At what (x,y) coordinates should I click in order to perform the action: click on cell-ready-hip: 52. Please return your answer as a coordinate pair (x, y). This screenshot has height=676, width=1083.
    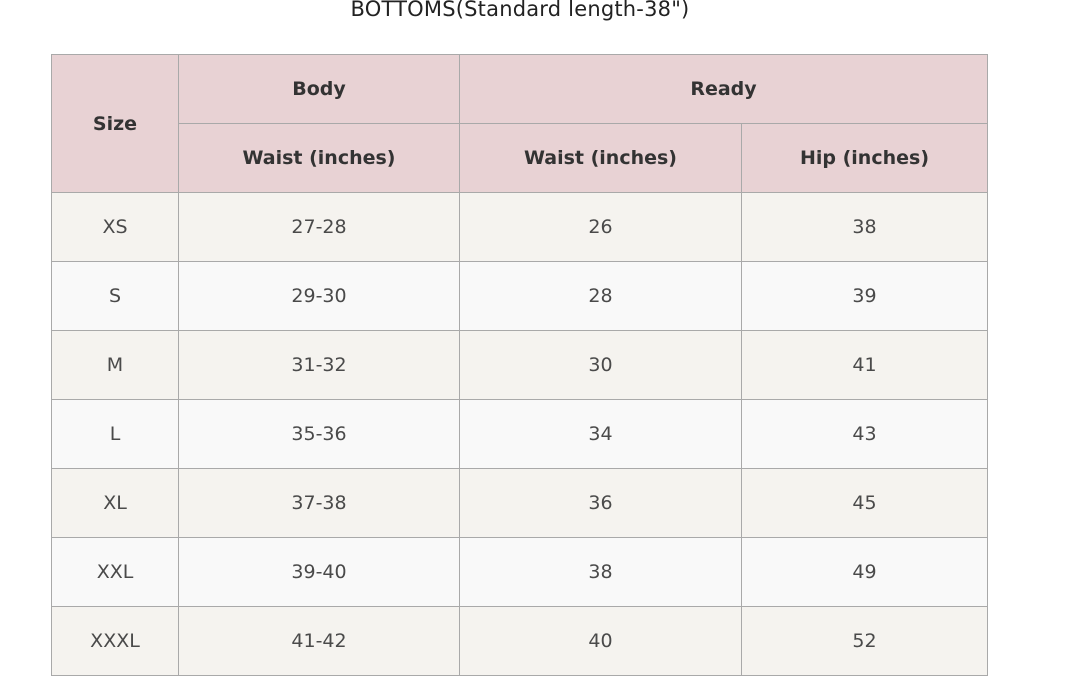
    Looking at the image, I should click on (864, 641).